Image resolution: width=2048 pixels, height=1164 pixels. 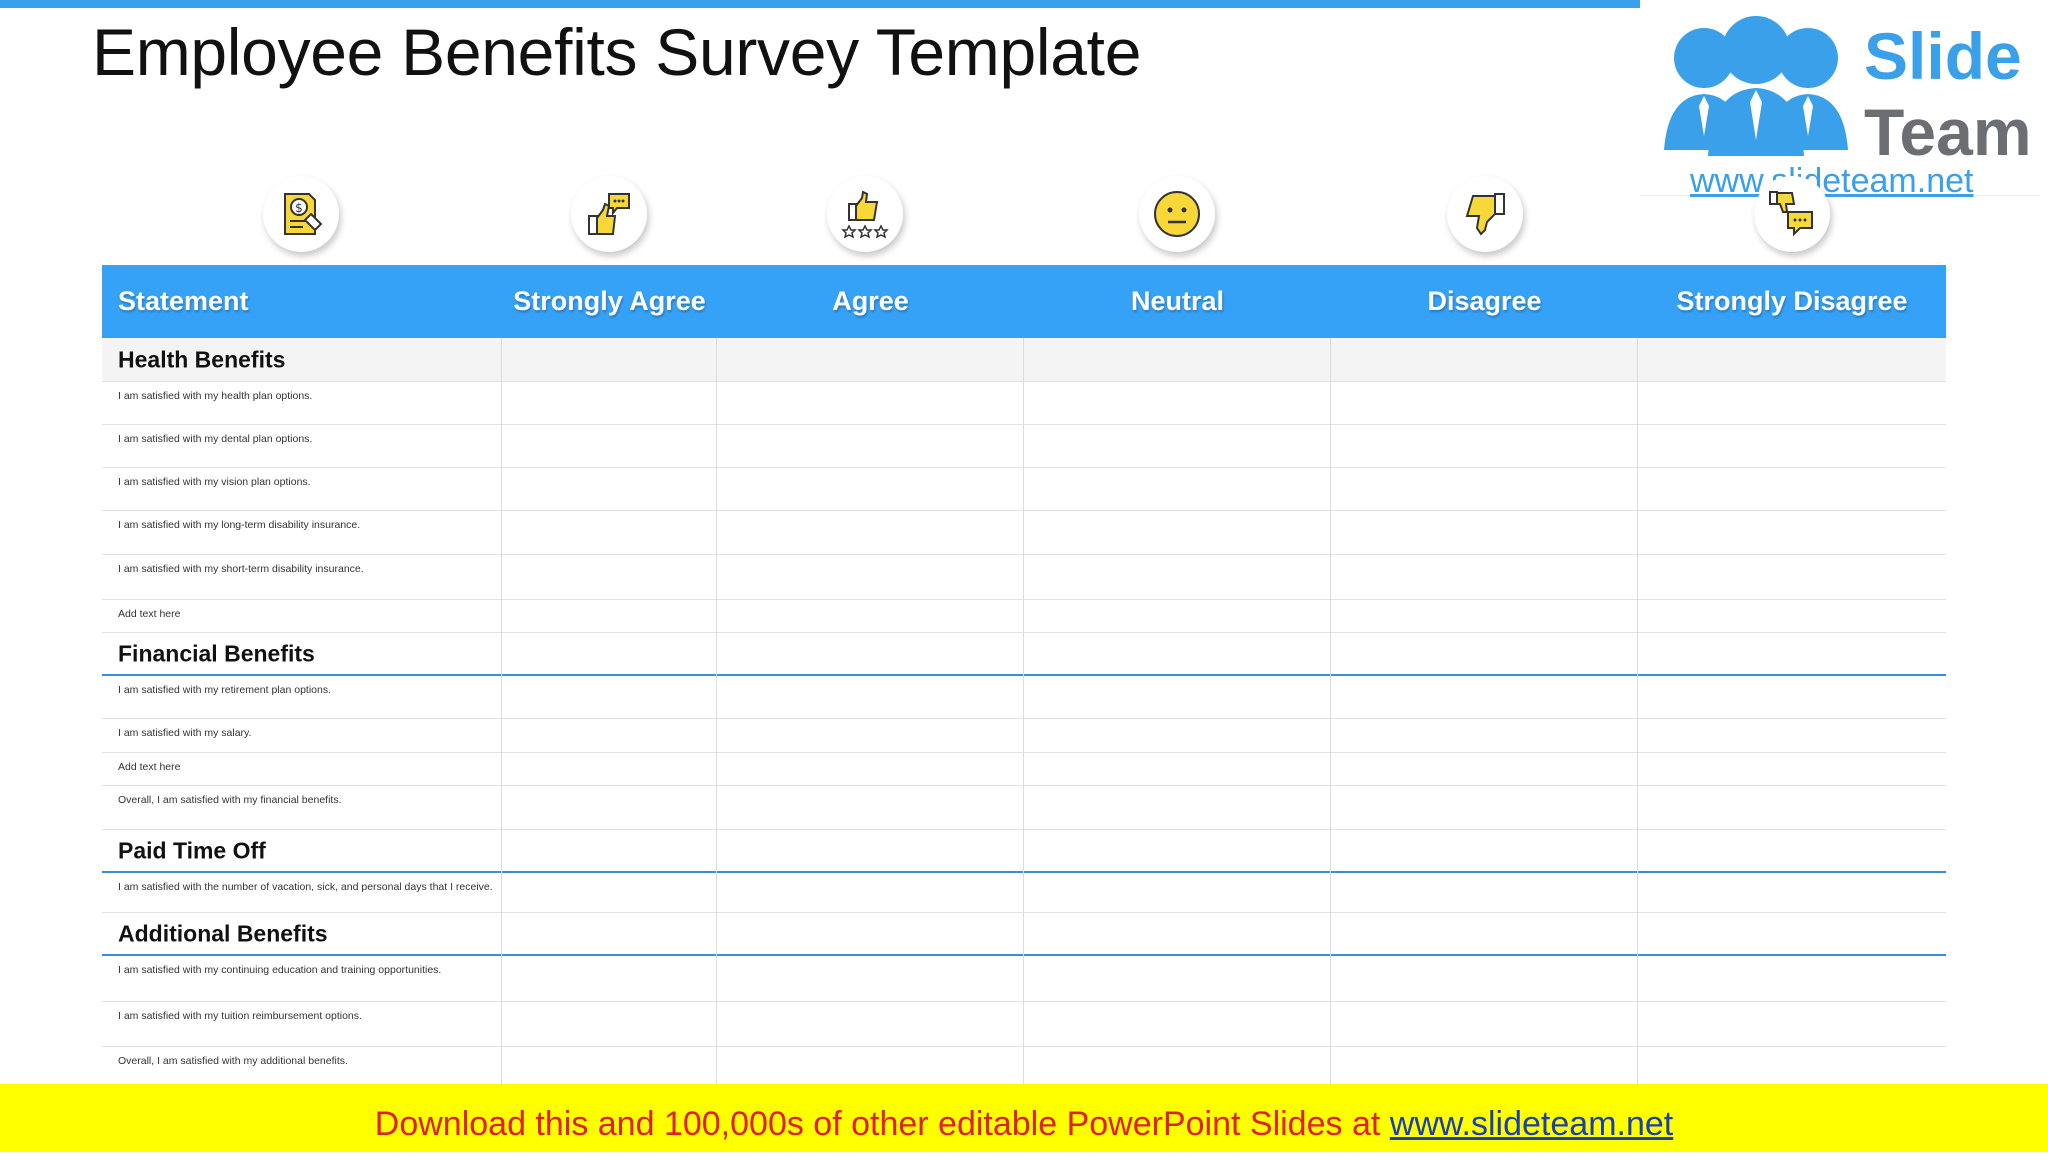 What do you see at coordinates (1177, 214) in the screenshot?
I see `neutral-face-icon` at bounding box center [1177, 214].